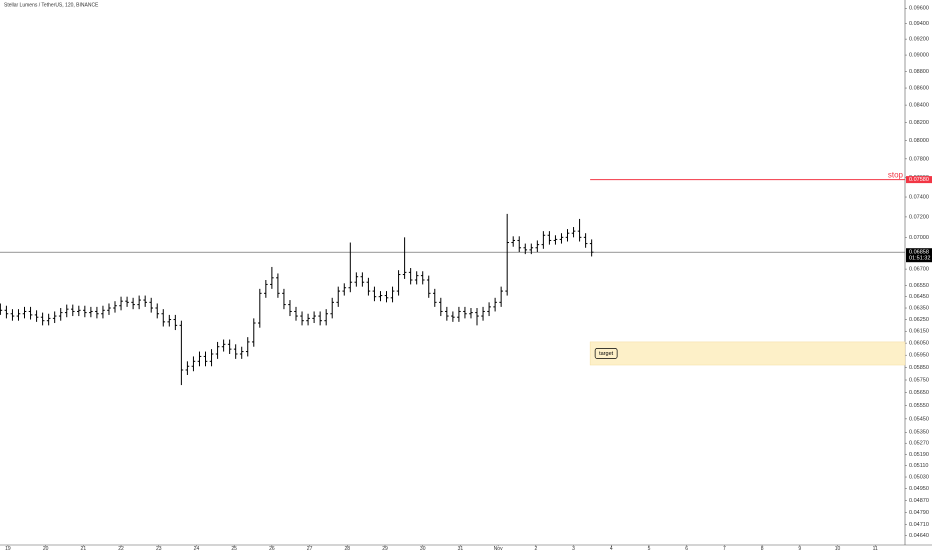  What do you see at coordinates (918, 466) in the screenshot?
I see `y-tick-label: 0.05110` at bounding box center [918, 466].